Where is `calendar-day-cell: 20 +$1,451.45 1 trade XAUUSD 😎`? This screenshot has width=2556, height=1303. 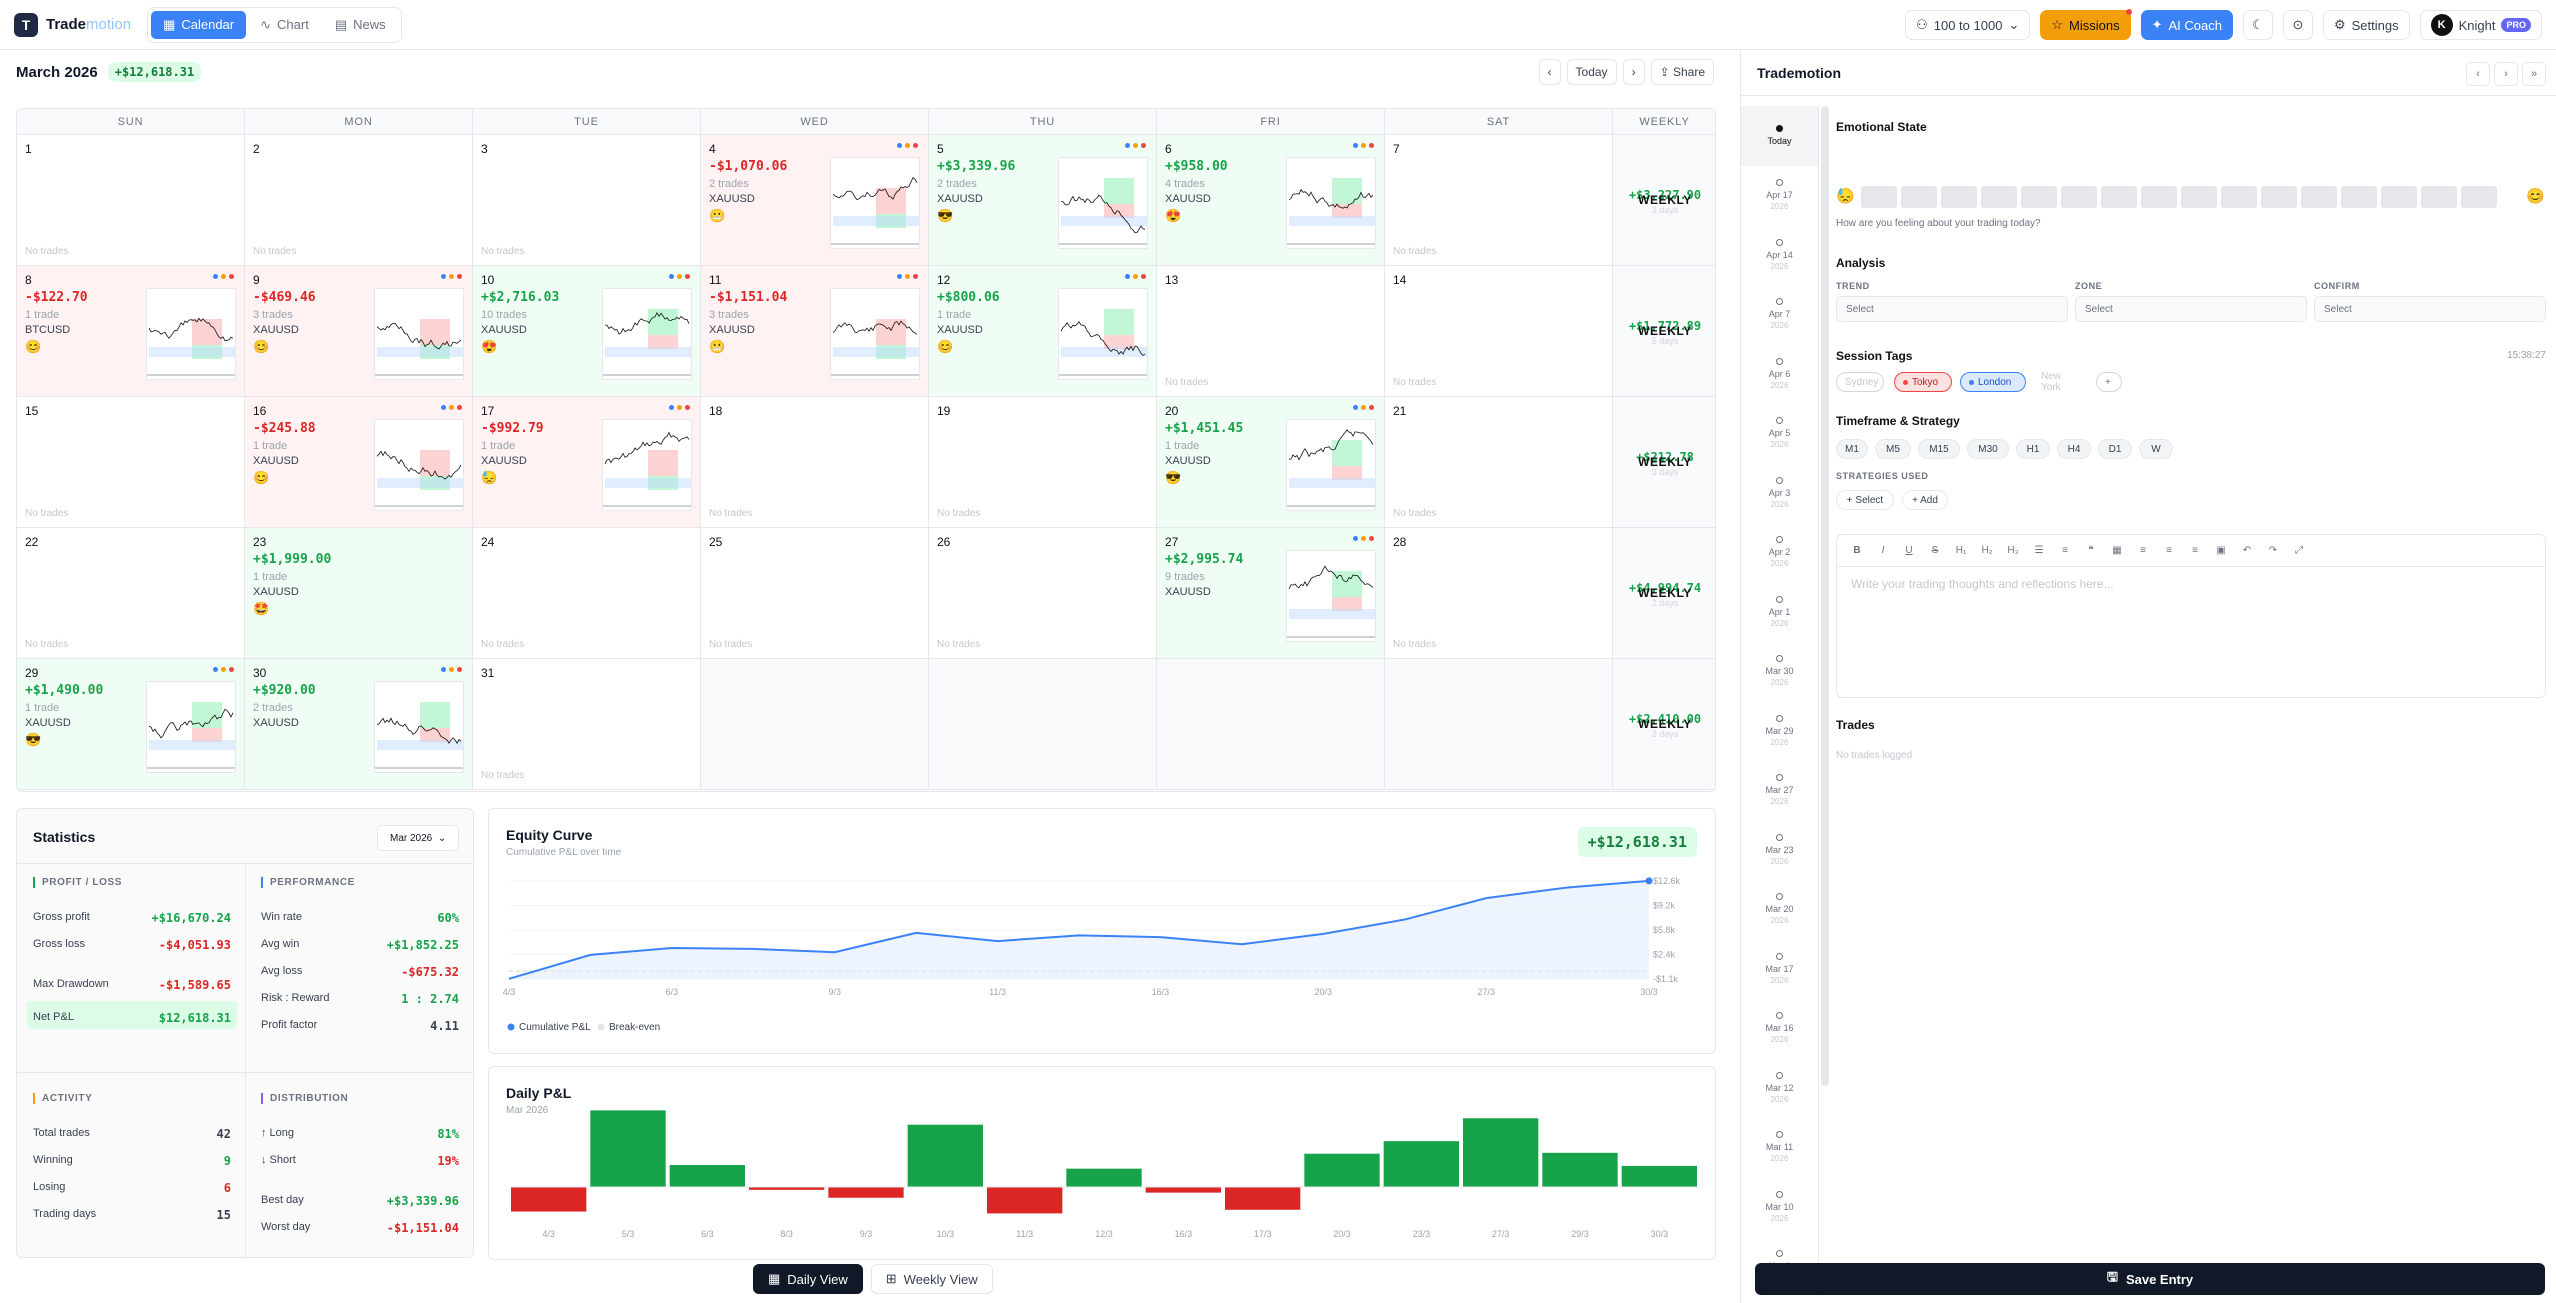
calendar-day-cell: 20 +$1,451.45 1 trade XAUUSD 😎 is located at coordinates (1271, 462).